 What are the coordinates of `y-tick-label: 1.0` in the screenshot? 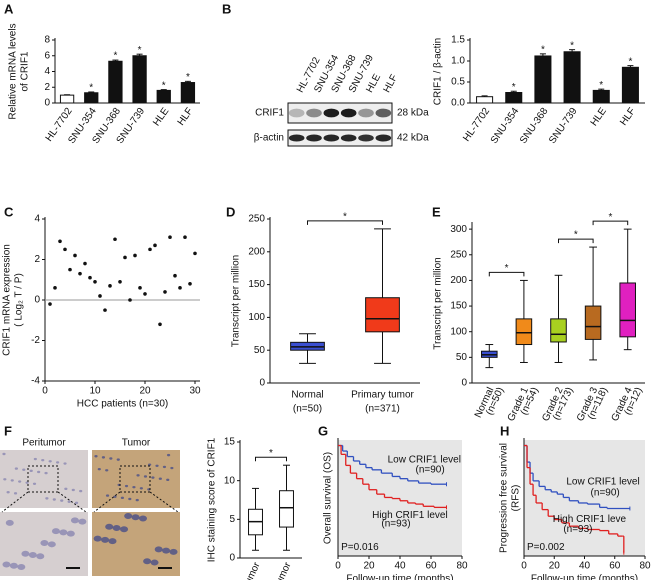 It's located at (458, 61).